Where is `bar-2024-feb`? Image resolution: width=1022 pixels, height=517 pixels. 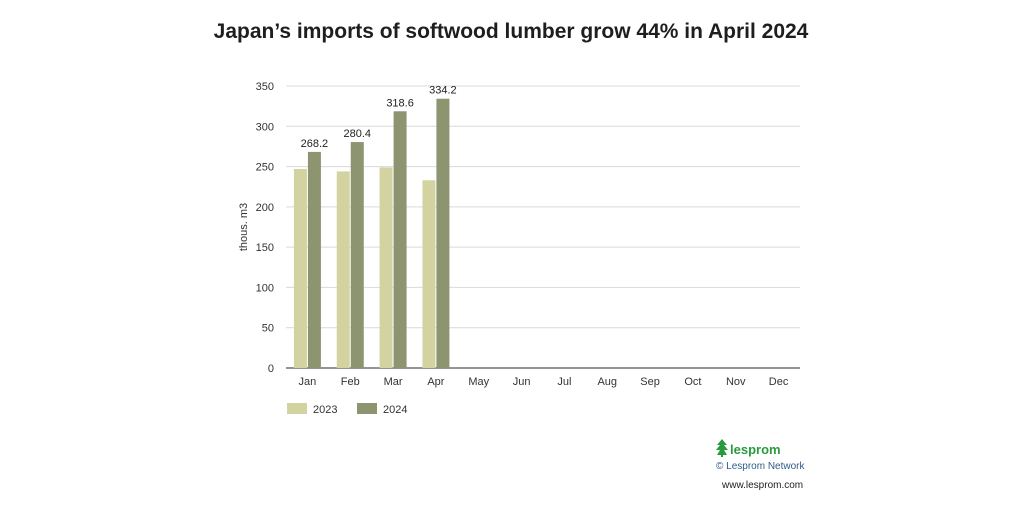
bar-2024-feb is located at coordinates (357, 255).